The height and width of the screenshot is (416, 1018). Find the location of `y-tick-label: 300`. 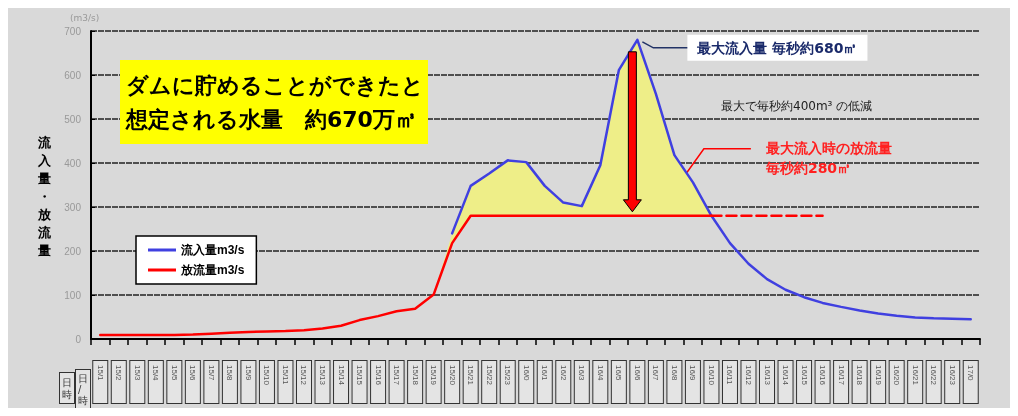

y-tick-label: 300 is located at coordinates (73, 207).